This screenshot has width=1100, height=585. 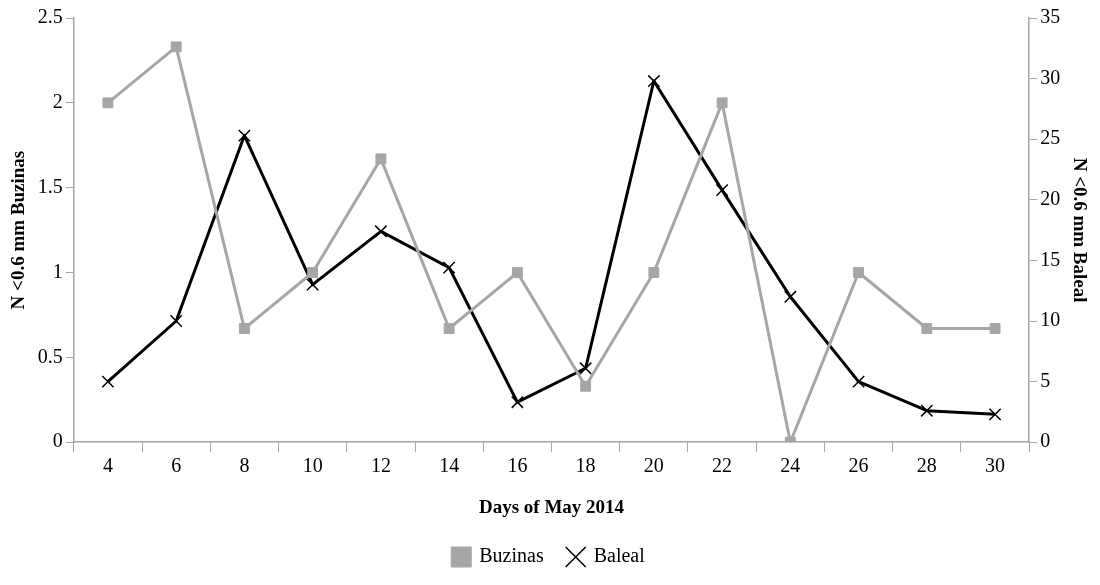 I want to click on y2-tick-label: 0, so click(x=1045, y=440).